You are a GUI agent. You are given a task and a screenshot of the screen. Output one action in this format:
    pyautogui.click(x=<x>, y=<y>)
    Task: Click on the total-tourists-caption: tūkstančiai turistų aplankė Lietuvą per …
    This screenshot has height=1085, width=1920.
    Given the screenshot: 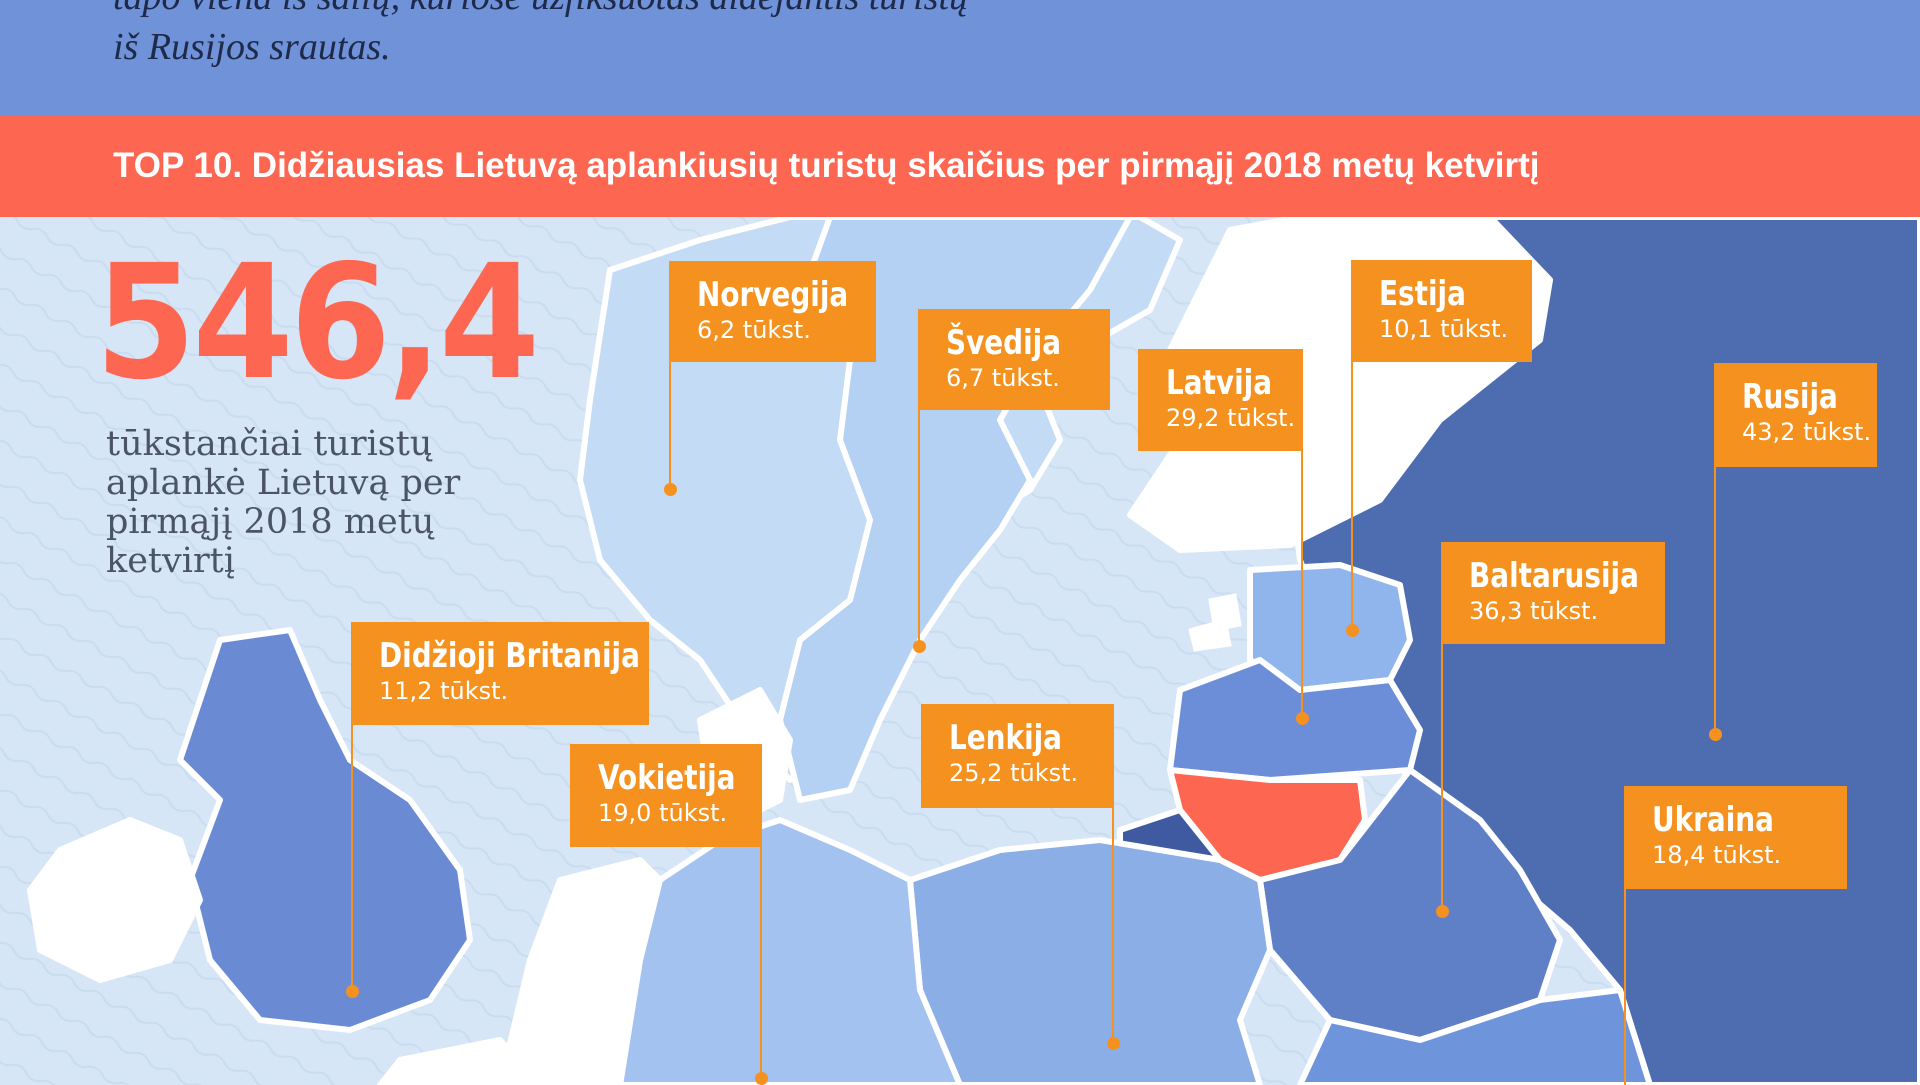 What is the action you would take?
    pyautogui.click(x=283, y=502)
    